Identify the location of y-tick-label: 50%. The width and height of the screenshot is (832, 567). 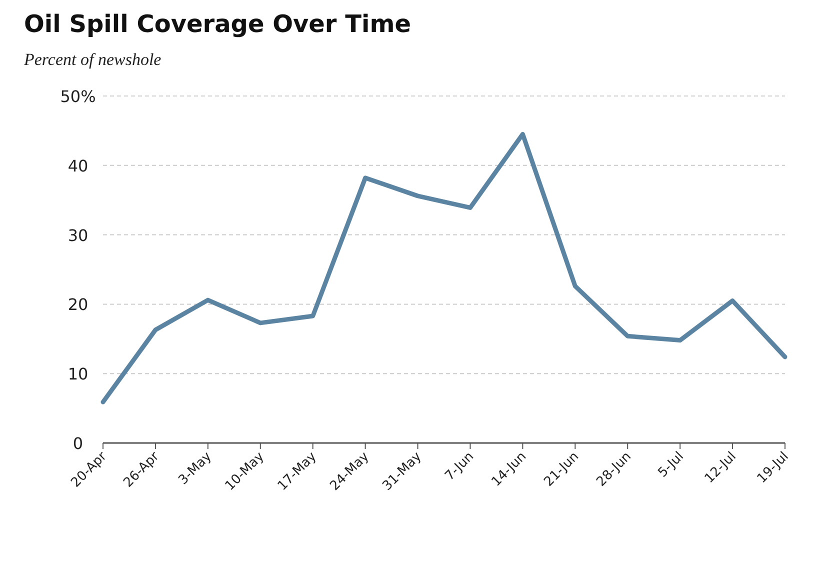
(78, 96).